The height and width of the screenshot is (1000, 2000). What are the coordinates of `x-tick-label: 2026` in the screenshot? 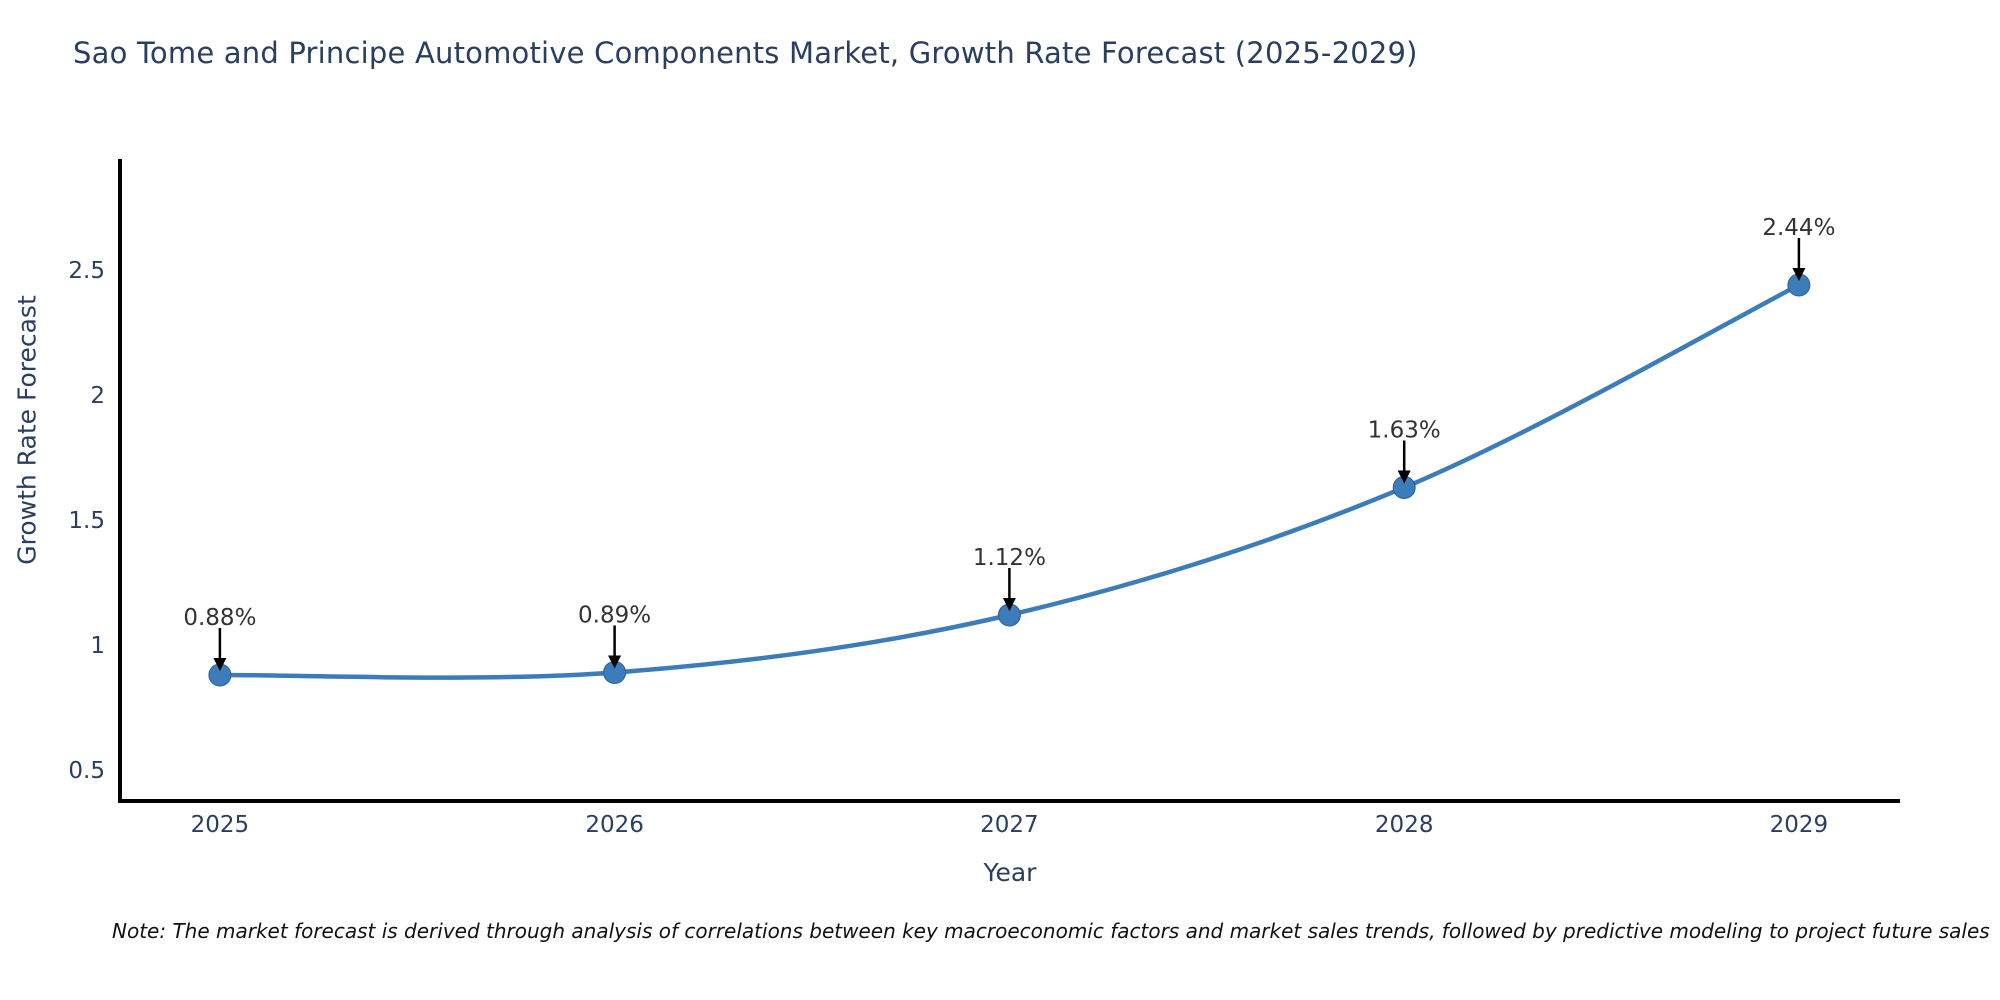 It's located at (614, 825).